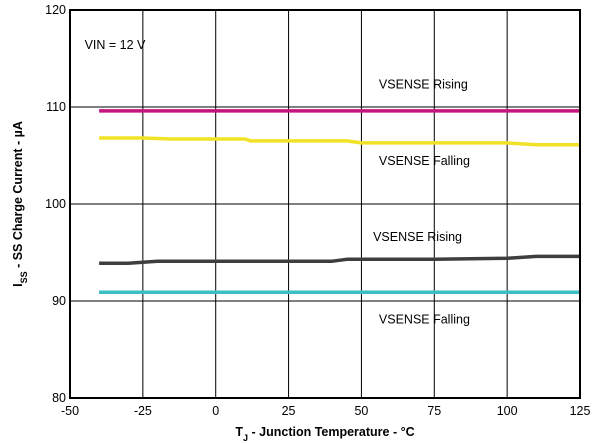  Describe the element at coordinates (331, 432) in the screenshot. I see `x-axis-title-rest: - Junction Temperature - °C` at that location.